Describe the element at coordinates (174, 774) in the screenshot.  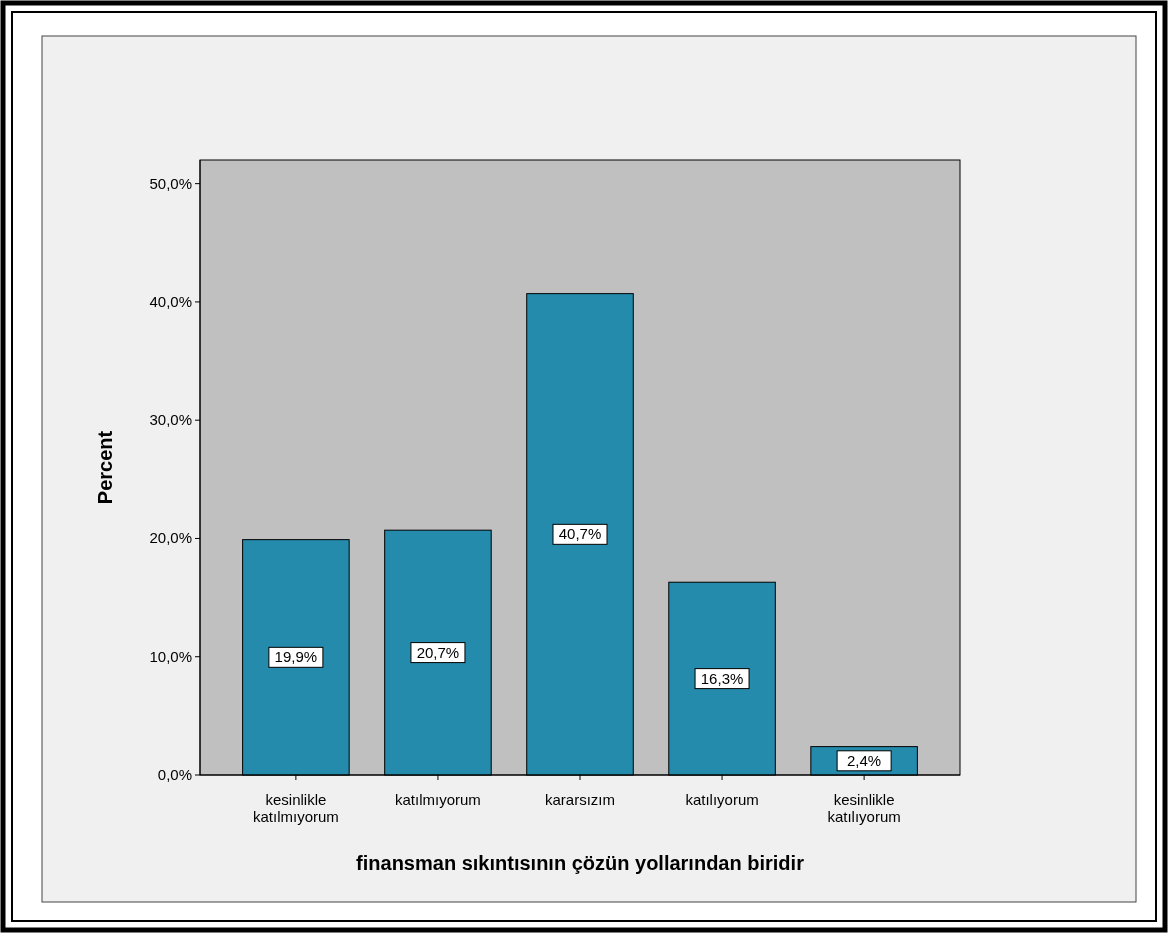
I see `y-tick-label: 0,0%` at that location.